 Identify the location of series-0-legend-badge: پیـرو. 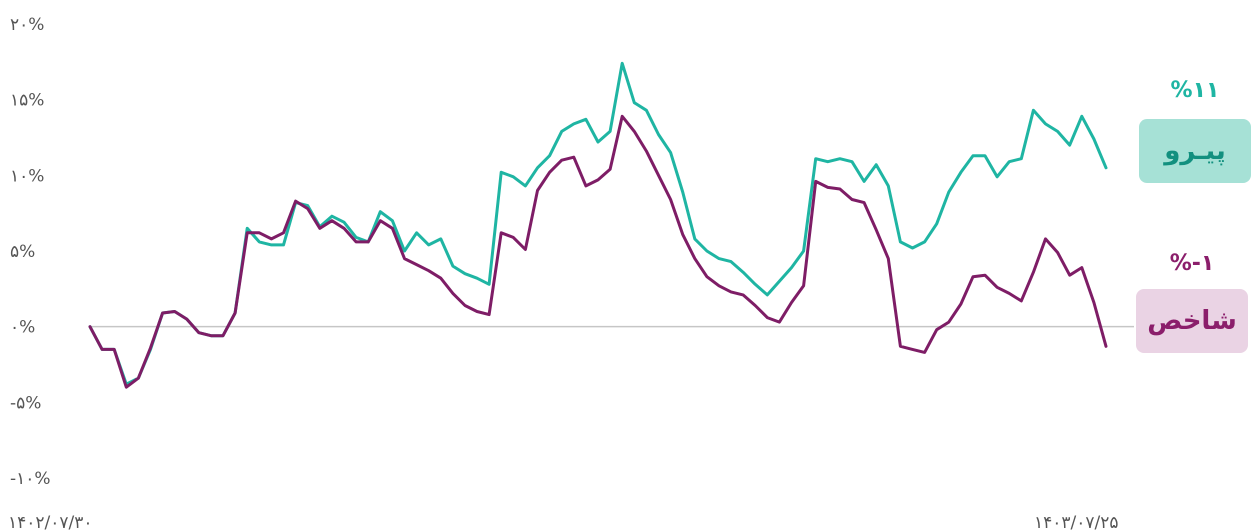
(1195, 151).